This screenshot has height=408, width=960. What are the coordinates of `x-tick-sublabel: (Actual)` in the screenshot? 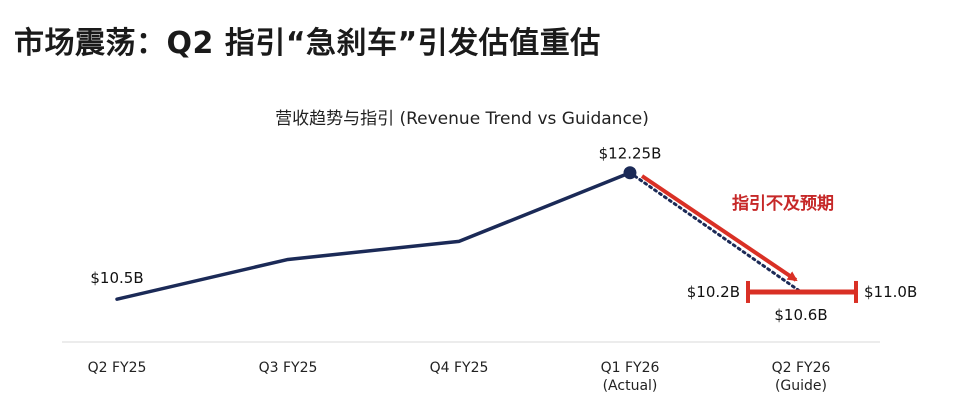 It's located at (630, 386).